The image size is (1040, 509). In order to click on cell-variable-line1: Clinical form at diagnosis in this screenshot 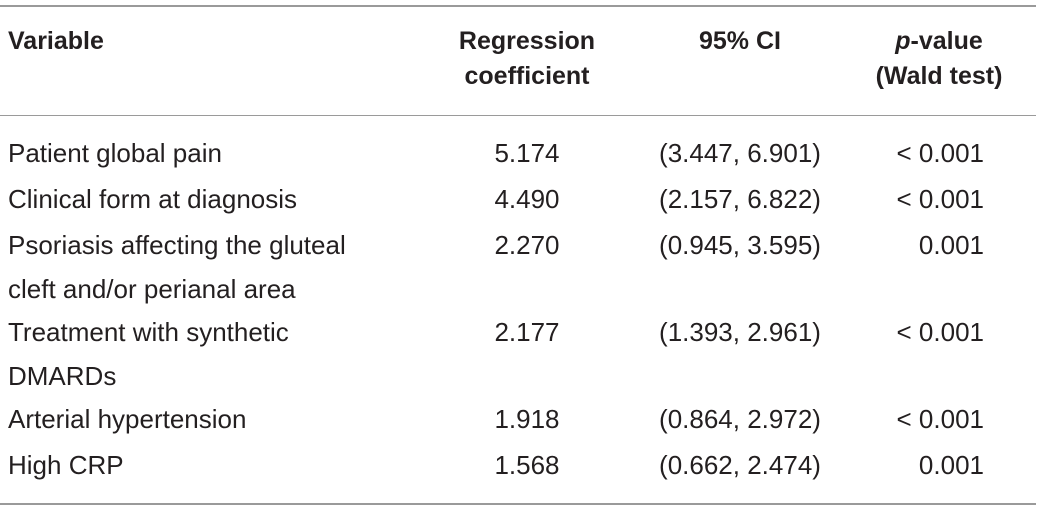, I will do `click(153, 199)`.